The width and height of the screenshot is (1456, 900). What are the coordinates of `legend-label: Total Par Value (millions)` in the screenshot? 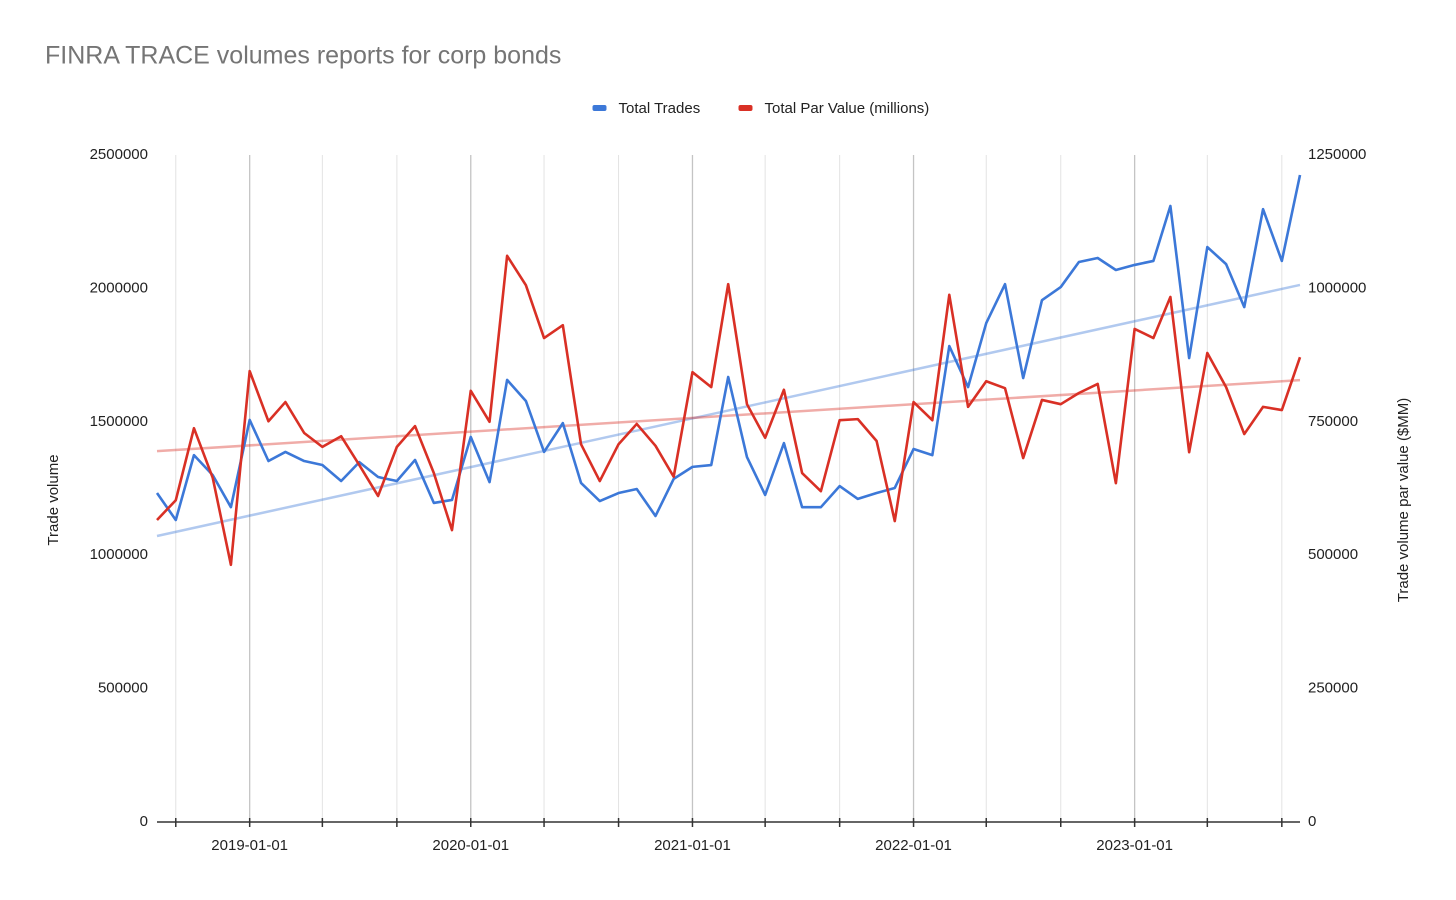 It's located at (847, 108).